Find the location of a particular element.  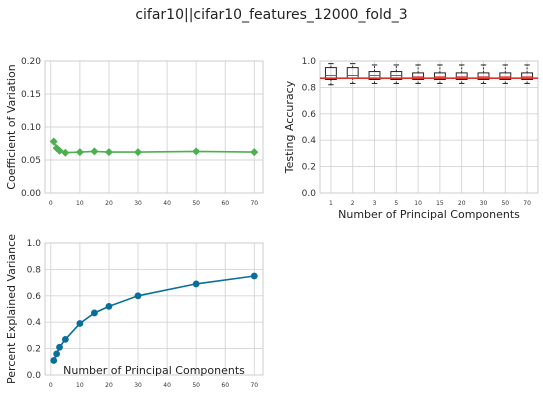

y-tick-label: 0.20 is located at coordinates (31, 62).